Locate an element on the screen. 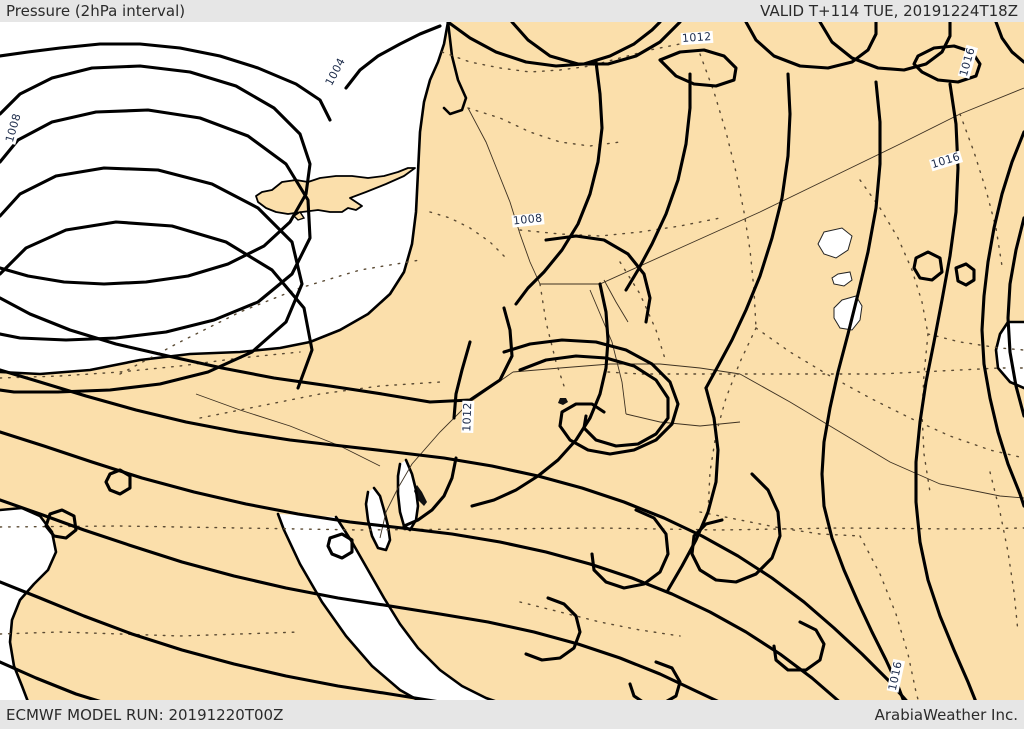  contour-1004-a is located at coordinates (166, 82).